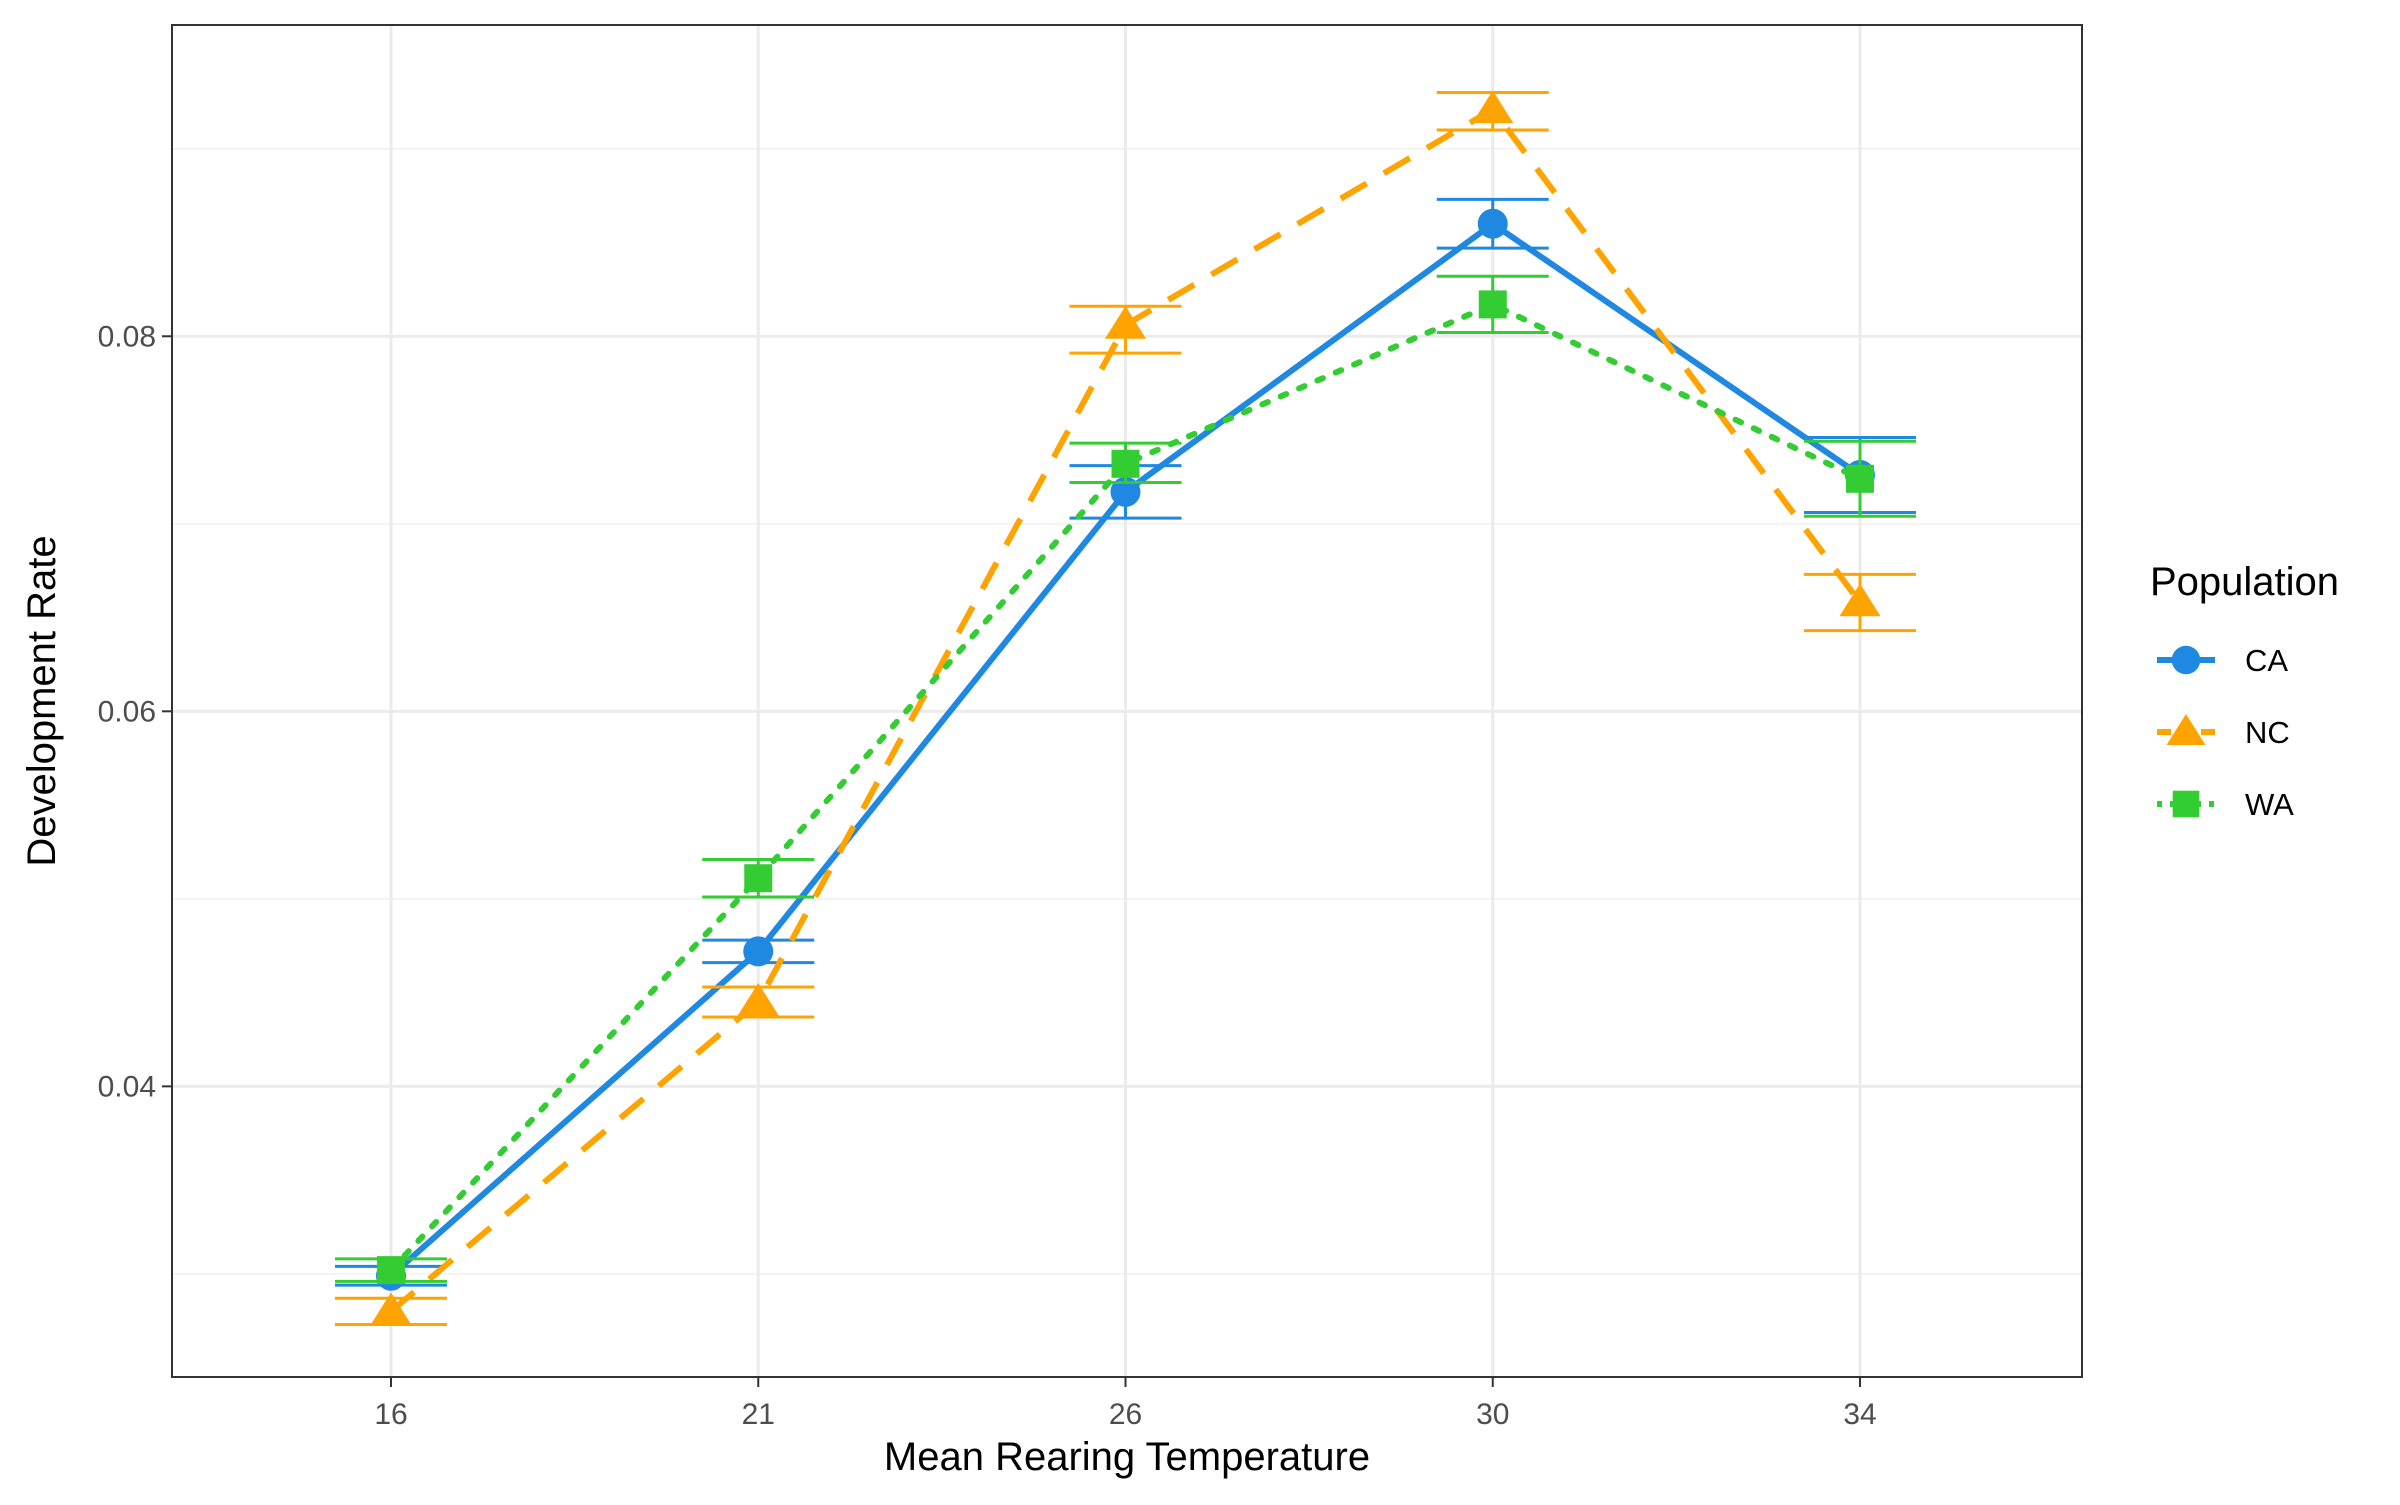 The height and width of the screenshot is (1505, 2400). Describe the element at coordinates (1859, 1414) in the screenshot. I see `x-tick-label: 34` at that location.